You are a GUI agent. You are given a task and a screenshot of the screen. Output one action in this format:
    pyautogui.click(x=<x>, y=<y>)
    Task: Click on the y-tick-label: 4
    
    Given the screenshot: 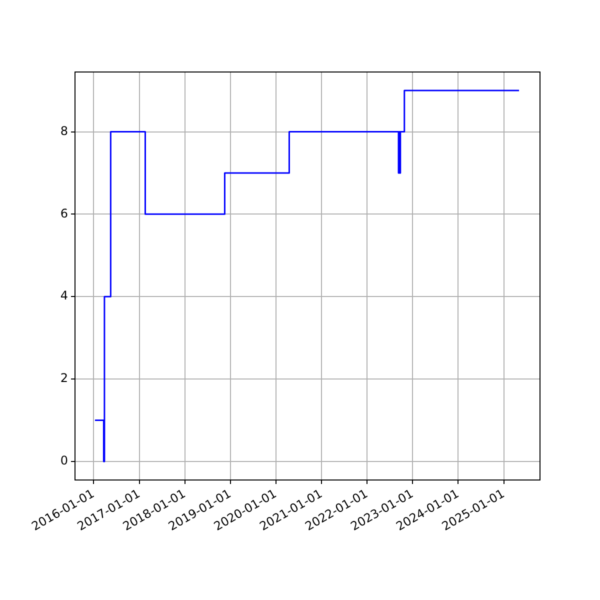 What is the action you would take?
    pyautogui.click(x=64, y=295)
    